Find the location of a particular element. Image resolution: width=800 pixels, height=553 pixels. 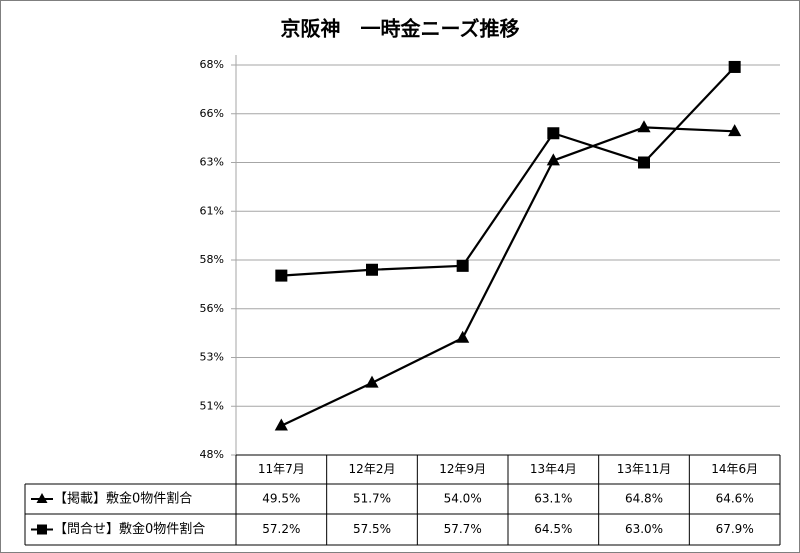

data-label: 54.0% is located at coordinates (463, 499).